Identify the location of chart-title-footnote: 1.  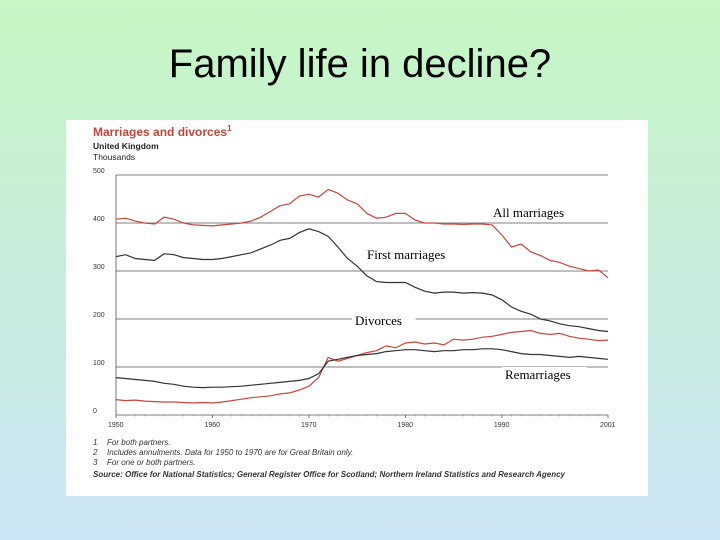
(229, 128).